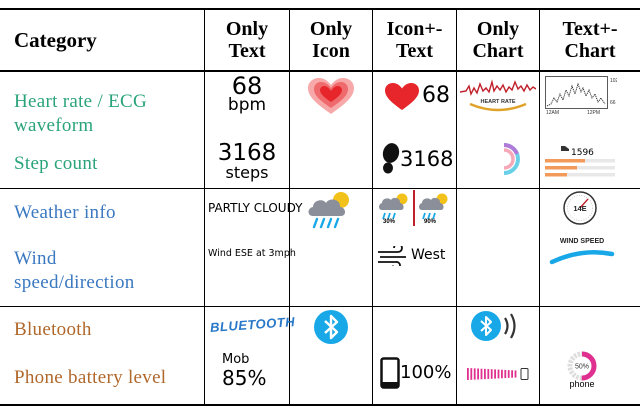 The height and width of the screenshot is (415, 640). I want to click on category-heart-rate: Heart rate / ECG waveform, so click(108, 114).